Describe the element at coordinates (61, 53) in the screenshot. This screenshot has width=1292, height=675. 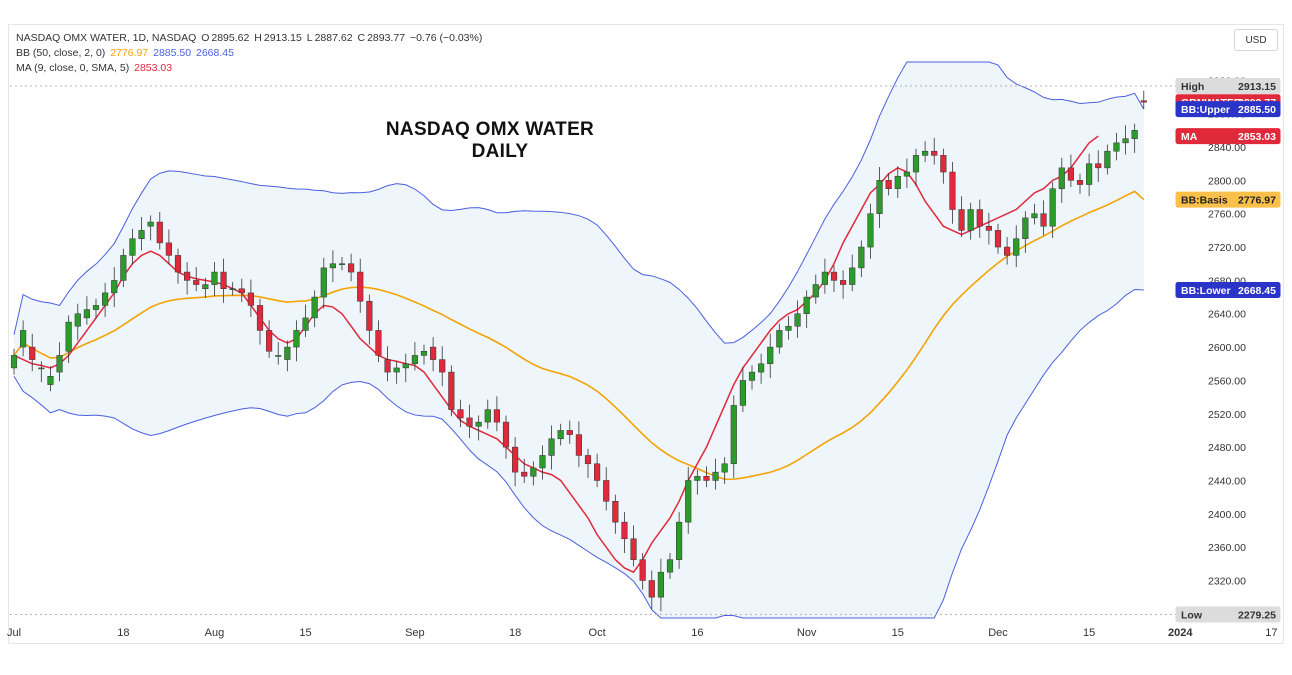
I see `bb-label: BB (50, close, 2, 0)` at that location.